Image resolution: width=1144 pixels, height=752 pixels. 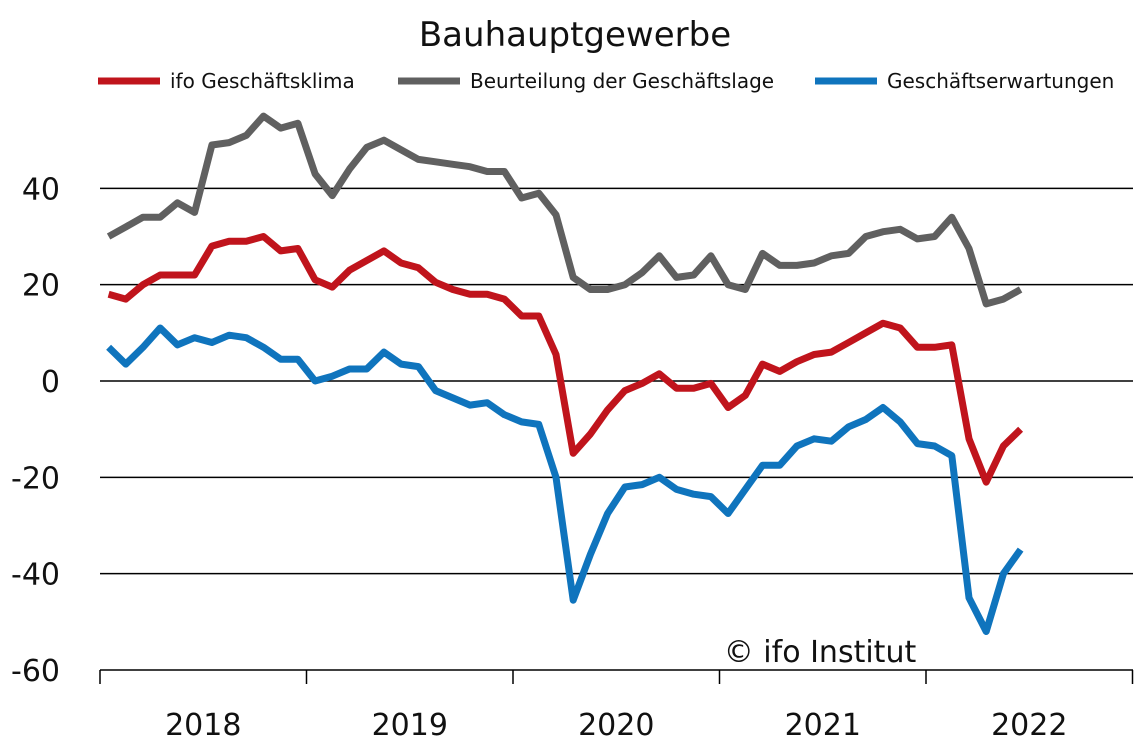 I want to click on x-tick-label: 2019, so click(x=410, y=725).